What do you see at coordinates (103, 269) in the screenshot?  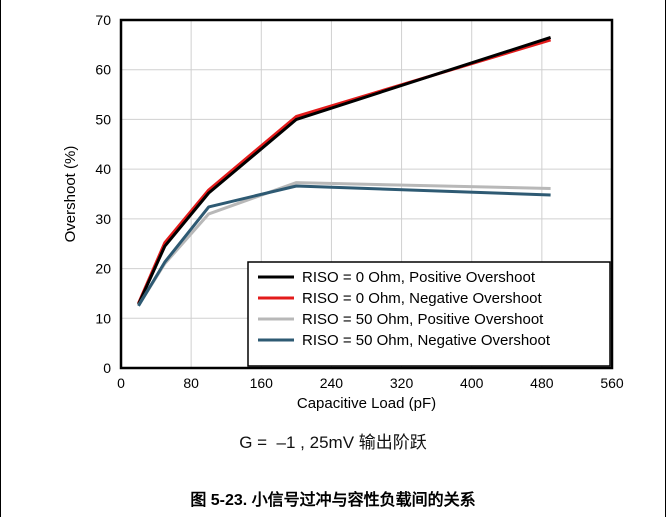 I see `y-tick-label: 20` at bounding box center [103, 269].